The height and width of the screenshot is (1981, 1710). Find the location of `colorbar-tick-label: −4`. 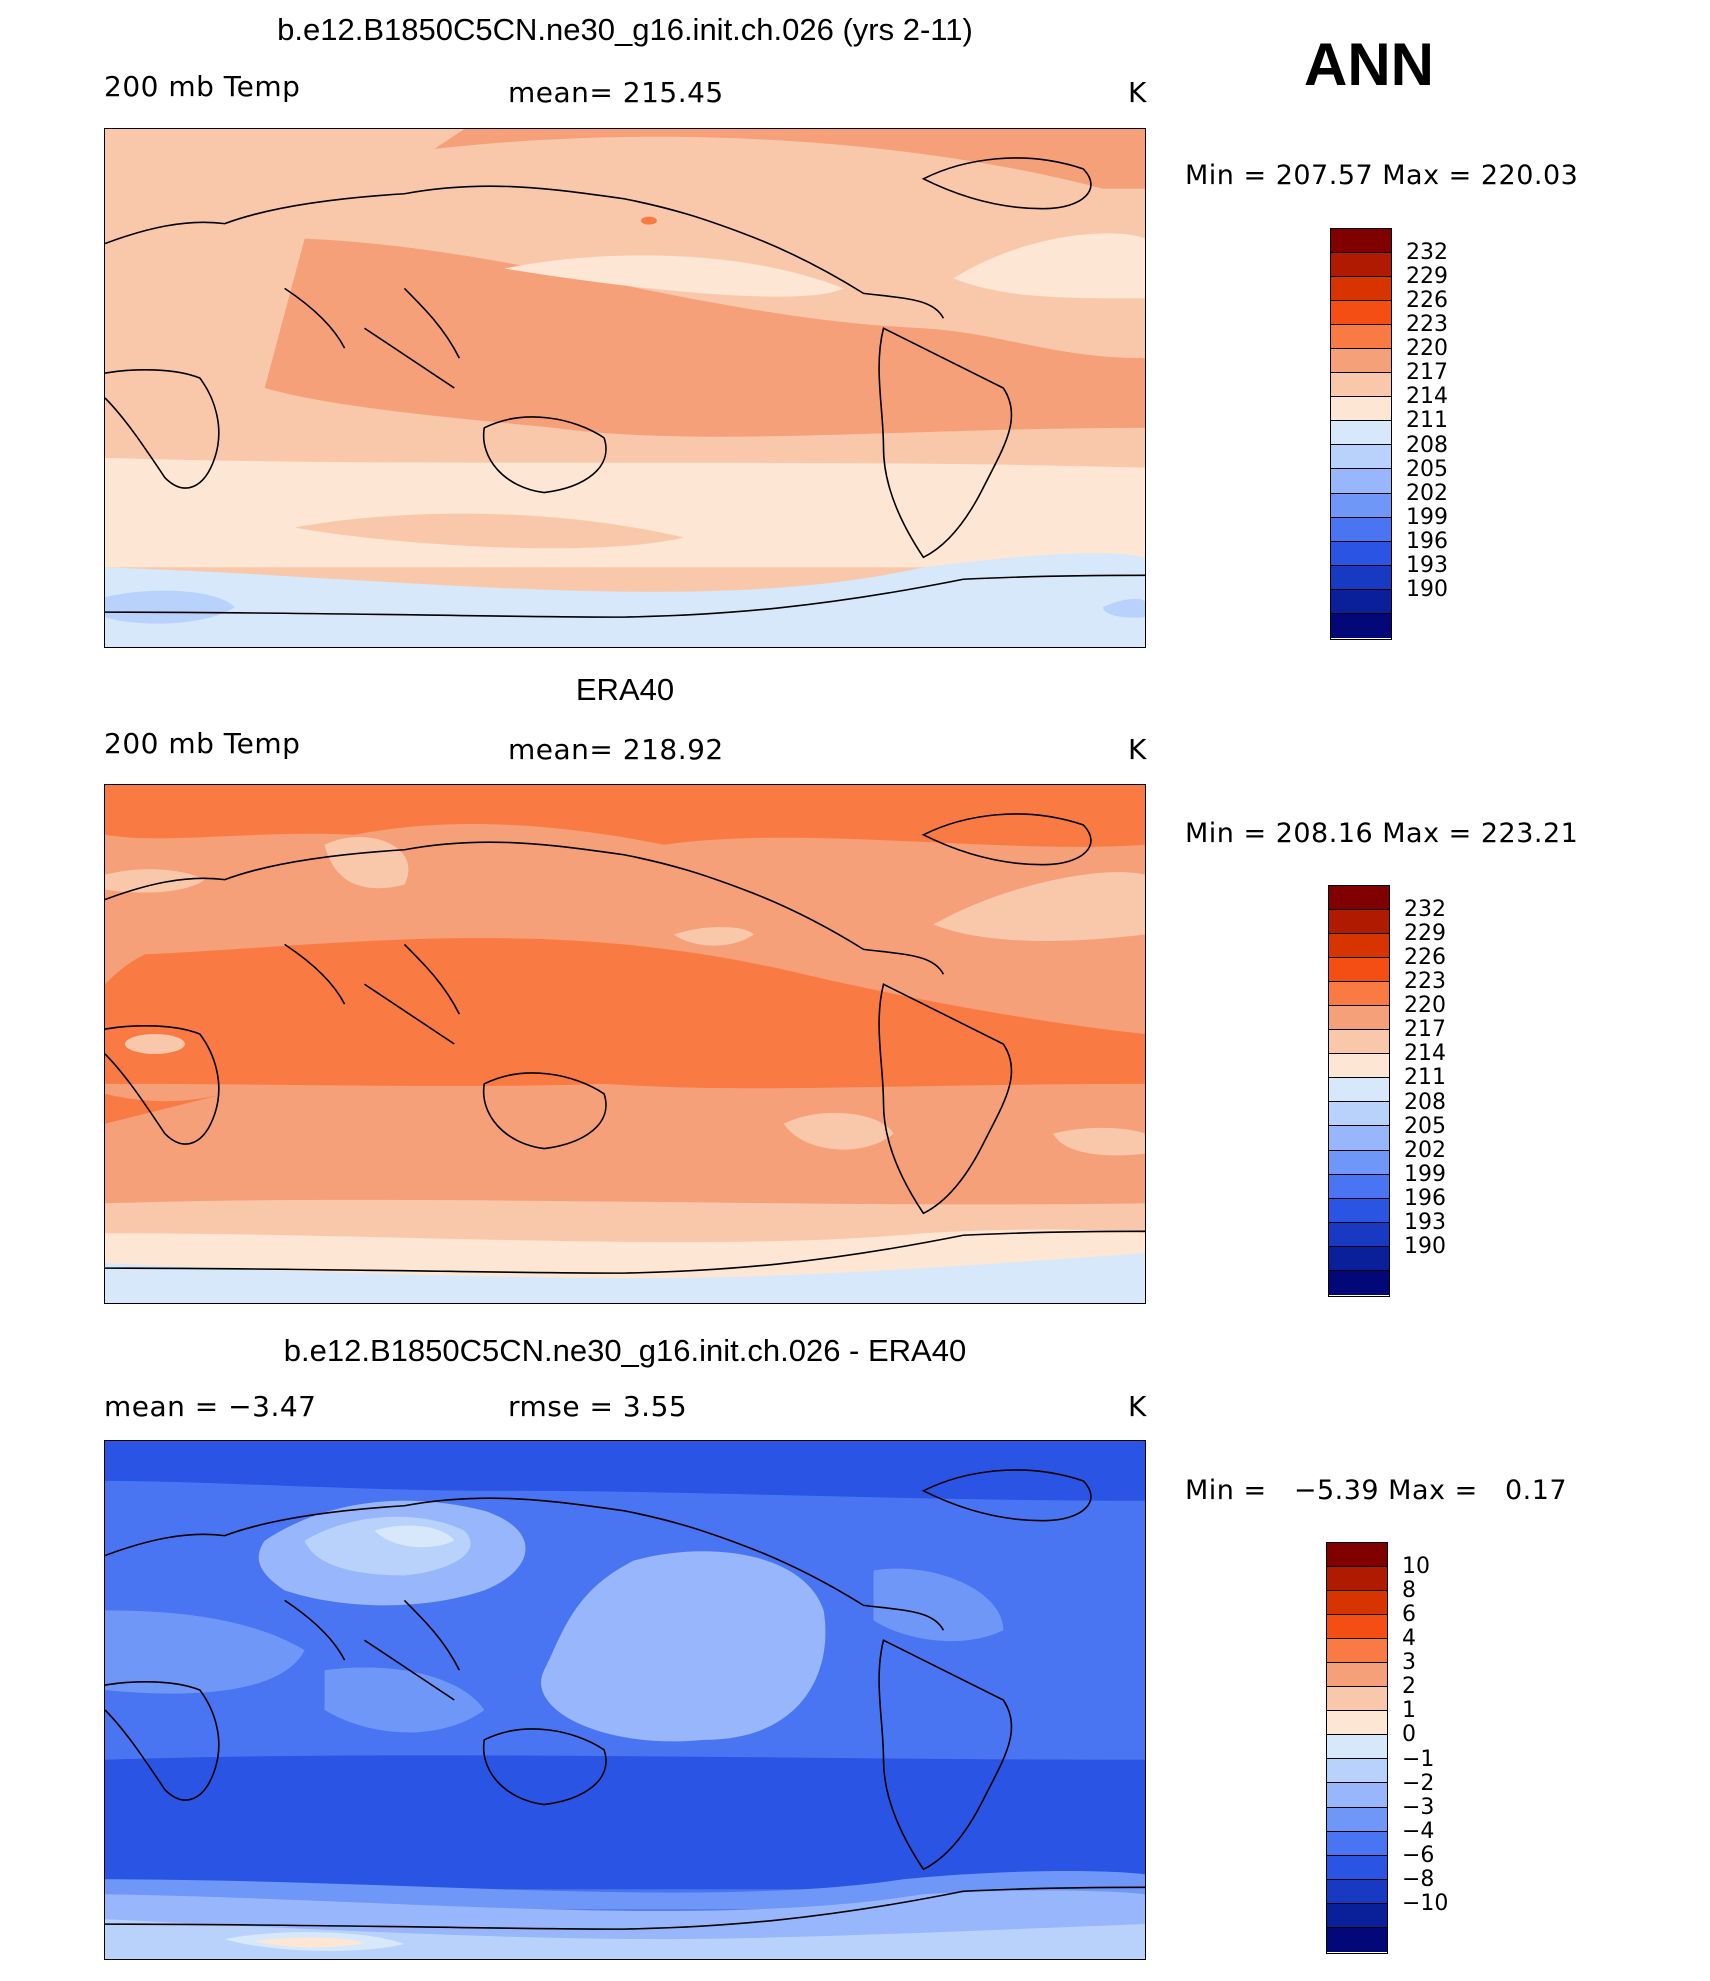

colorbar-tick-label: −4 is located at coordinates (1418, 1831).